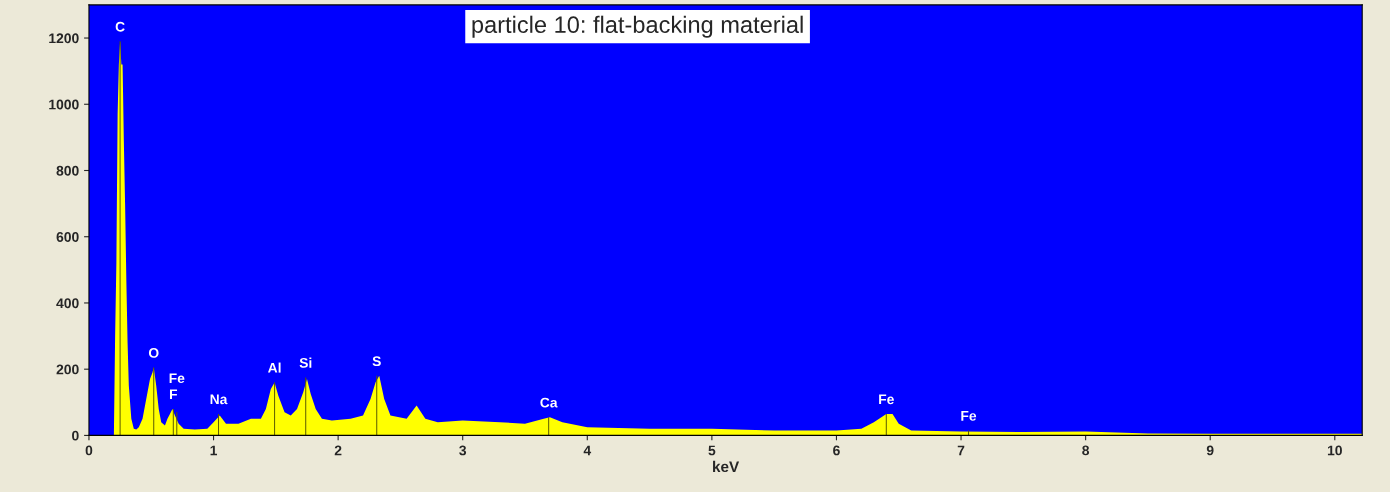 The height and width of the screenshot is (492, 1390). What do you see at coordinates (75, 435) in the screenshot?
I see `y-tick-label: 0` at bounding box center [75, 435].